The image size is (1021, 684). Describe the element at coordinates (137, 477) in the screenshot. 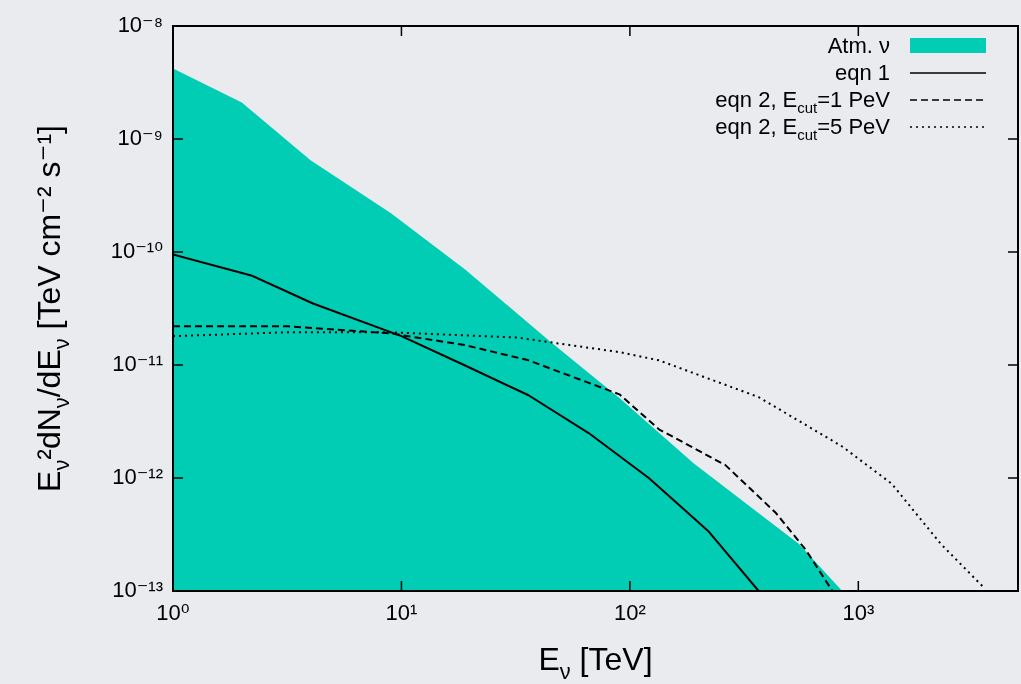

I see `y-tick-label: 10⁻¹²` at that location.